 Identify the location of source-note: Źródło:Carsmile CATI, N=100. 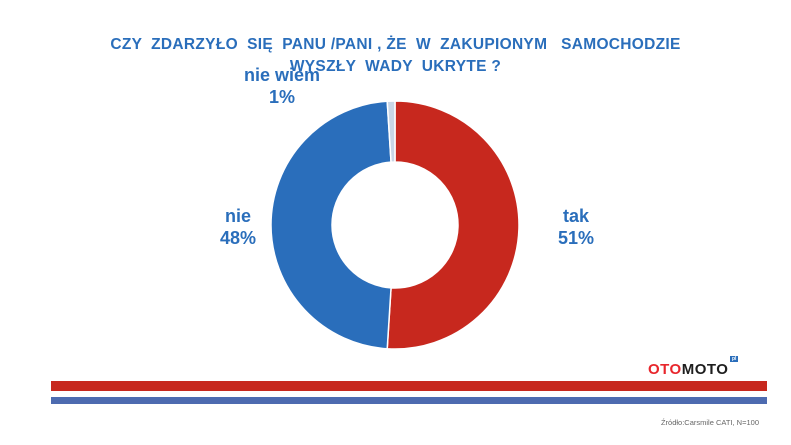
(709, 422).